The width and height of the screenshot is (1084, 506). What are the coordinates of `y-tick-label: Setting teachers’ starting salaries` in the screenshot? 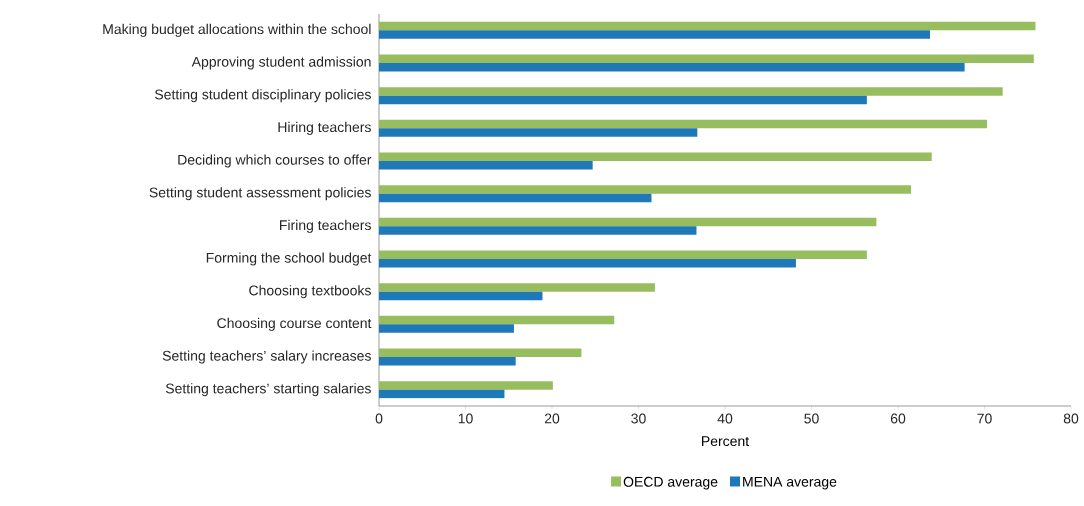 It's located at (268, 390).